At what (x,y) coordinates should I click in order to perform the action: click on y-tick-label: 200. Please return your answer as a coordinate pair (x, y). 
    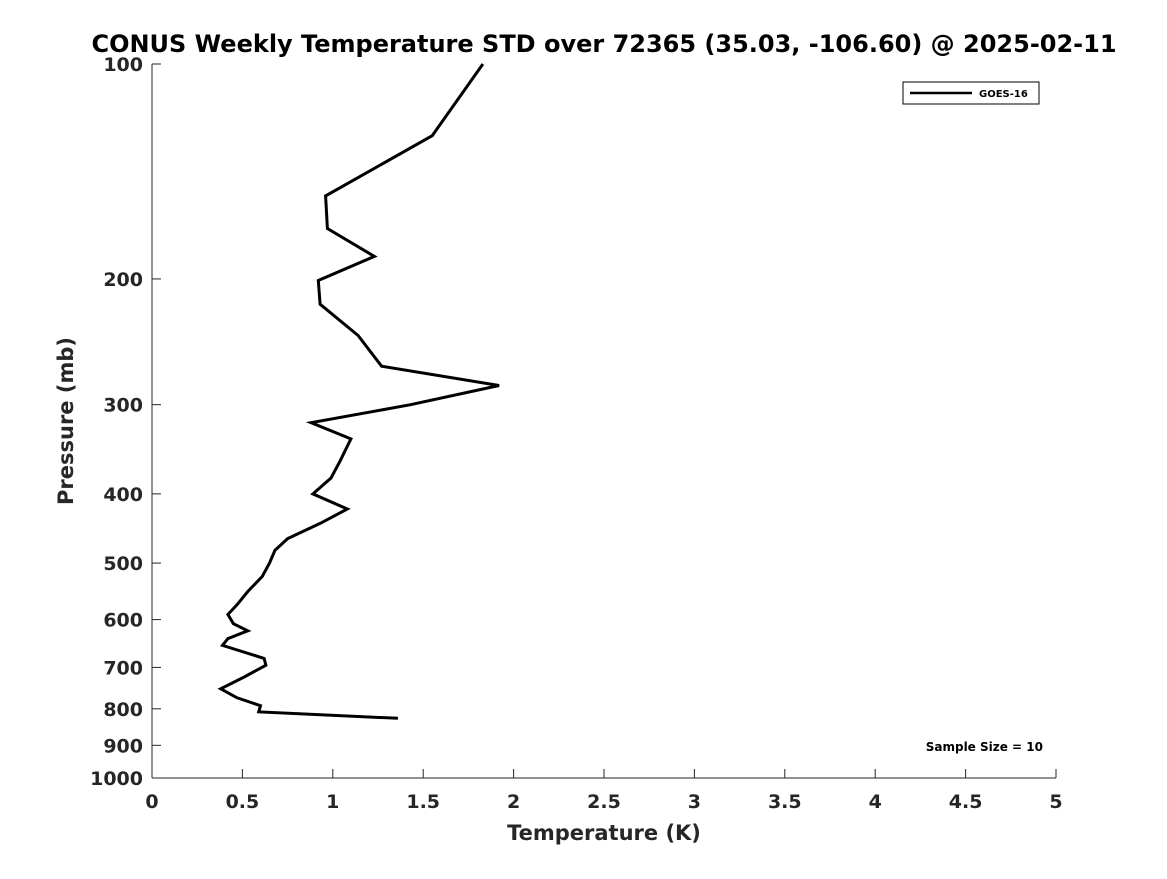
    Looking at the image, I should click on (123, 280).